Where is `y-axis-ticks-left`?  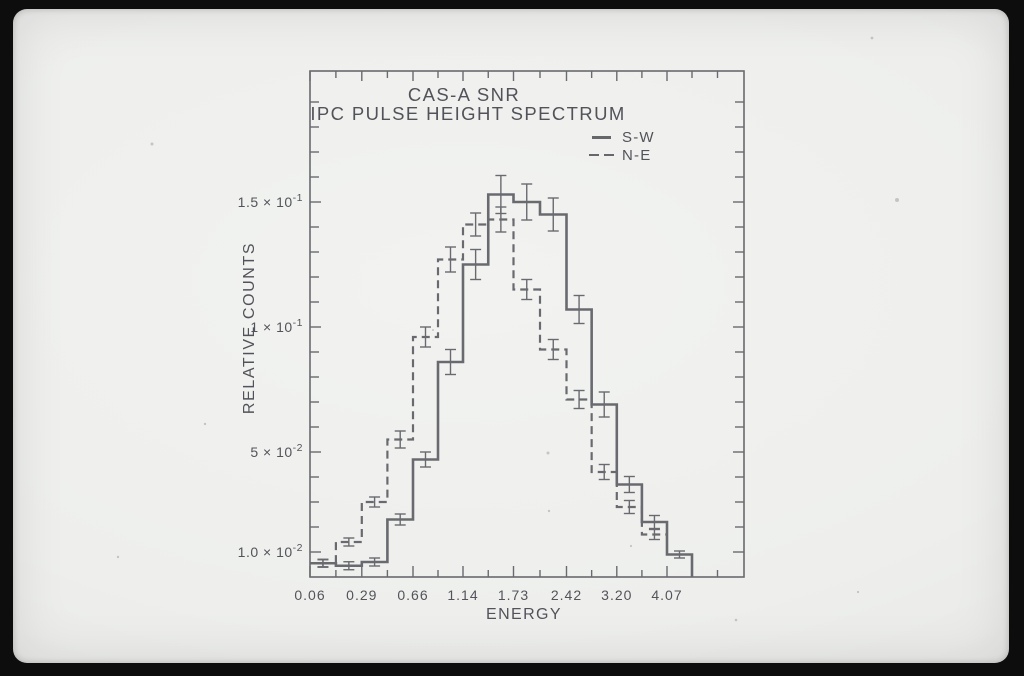 y-axis-ticks-left is located at coordinates (315, 327).